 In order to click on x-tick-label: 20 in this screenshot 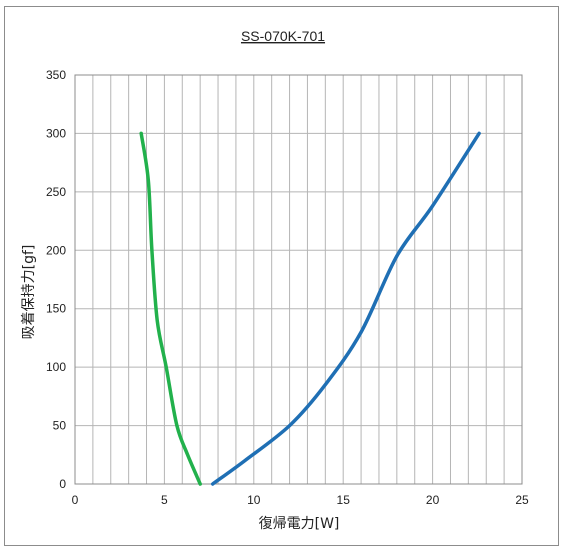, I will do `click(433, 500)`.